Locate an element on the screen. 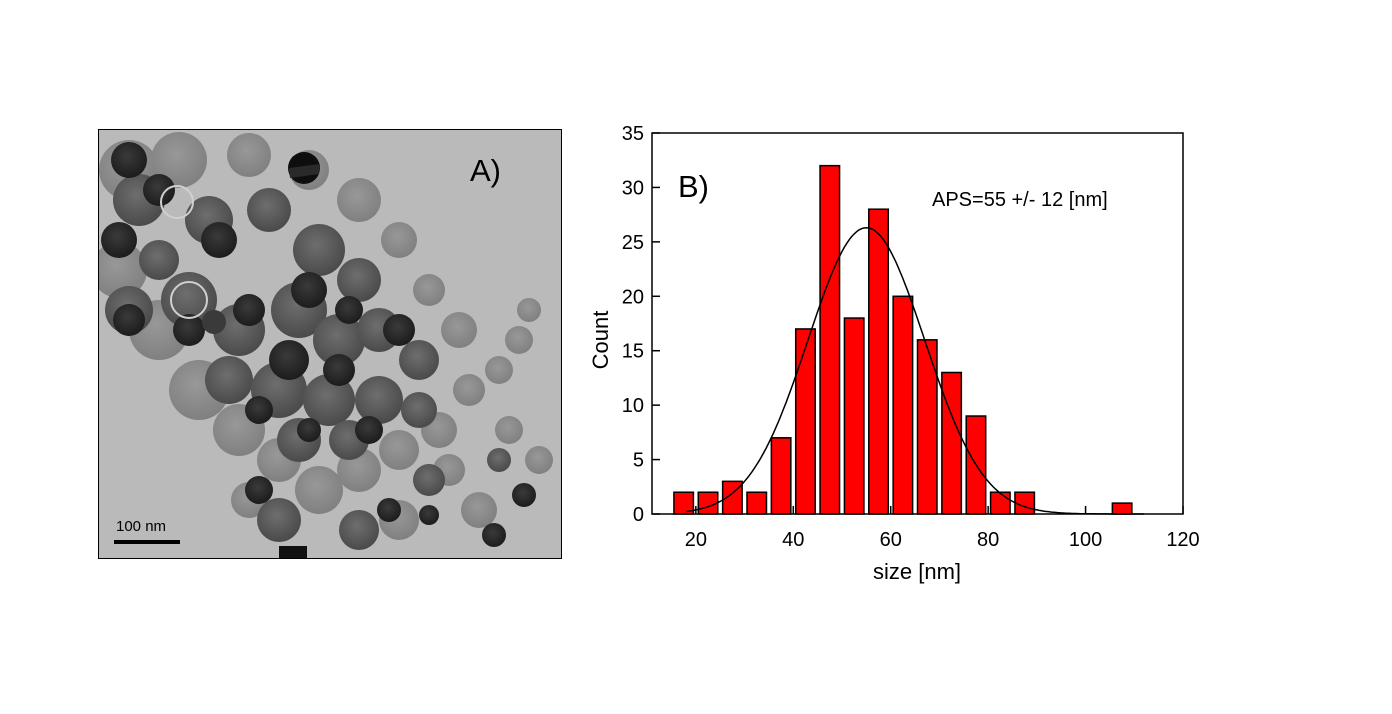 This screenshot has height=714, width=1392. y-axis-label: Count is located at coordinates (600, 340).